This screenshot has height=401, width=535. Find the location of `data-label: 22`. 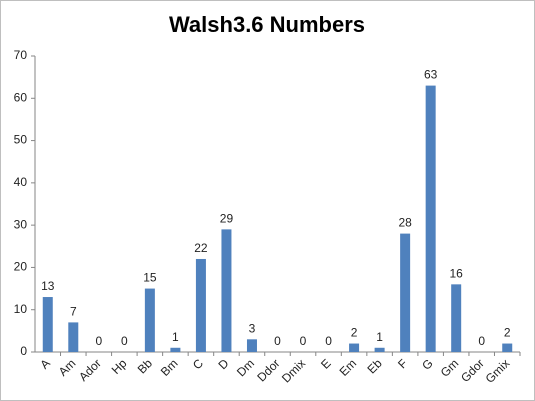

data-label: 22 is located at coordinates (201, 248).